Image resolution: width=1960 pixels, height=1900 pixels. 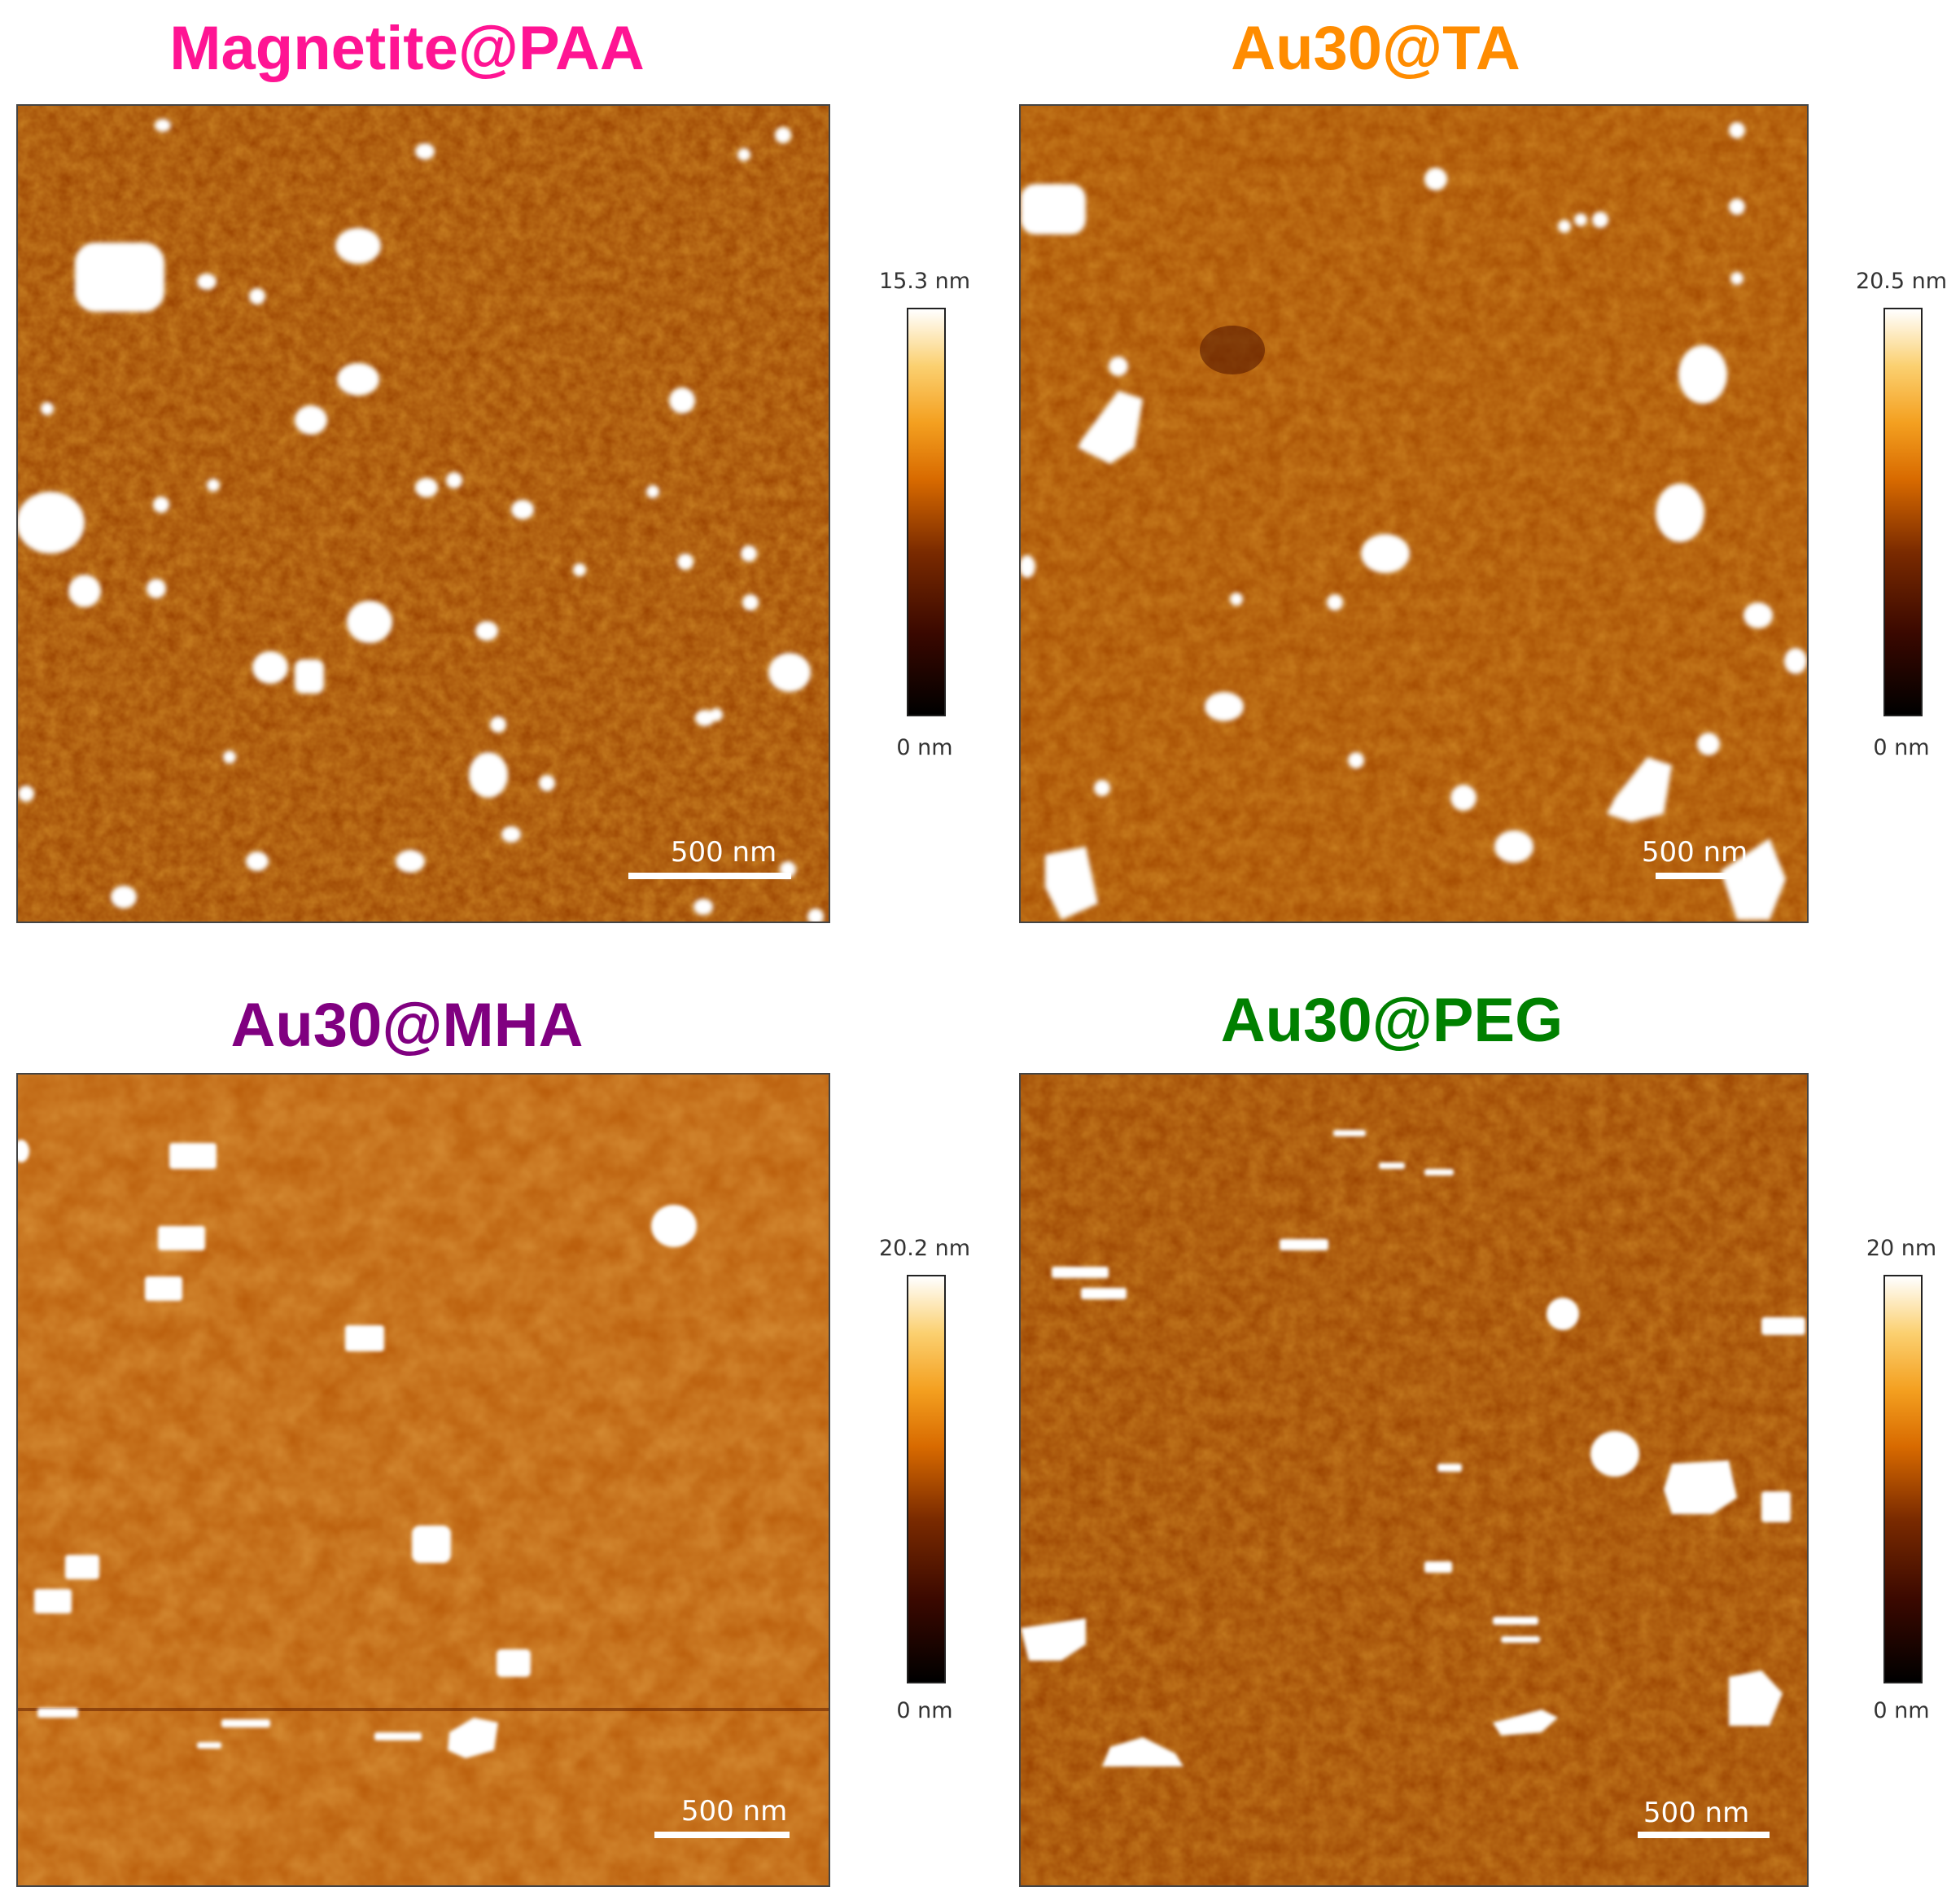 I want to click on panel-title: Au30@TA, so click(x=1375, y=48).